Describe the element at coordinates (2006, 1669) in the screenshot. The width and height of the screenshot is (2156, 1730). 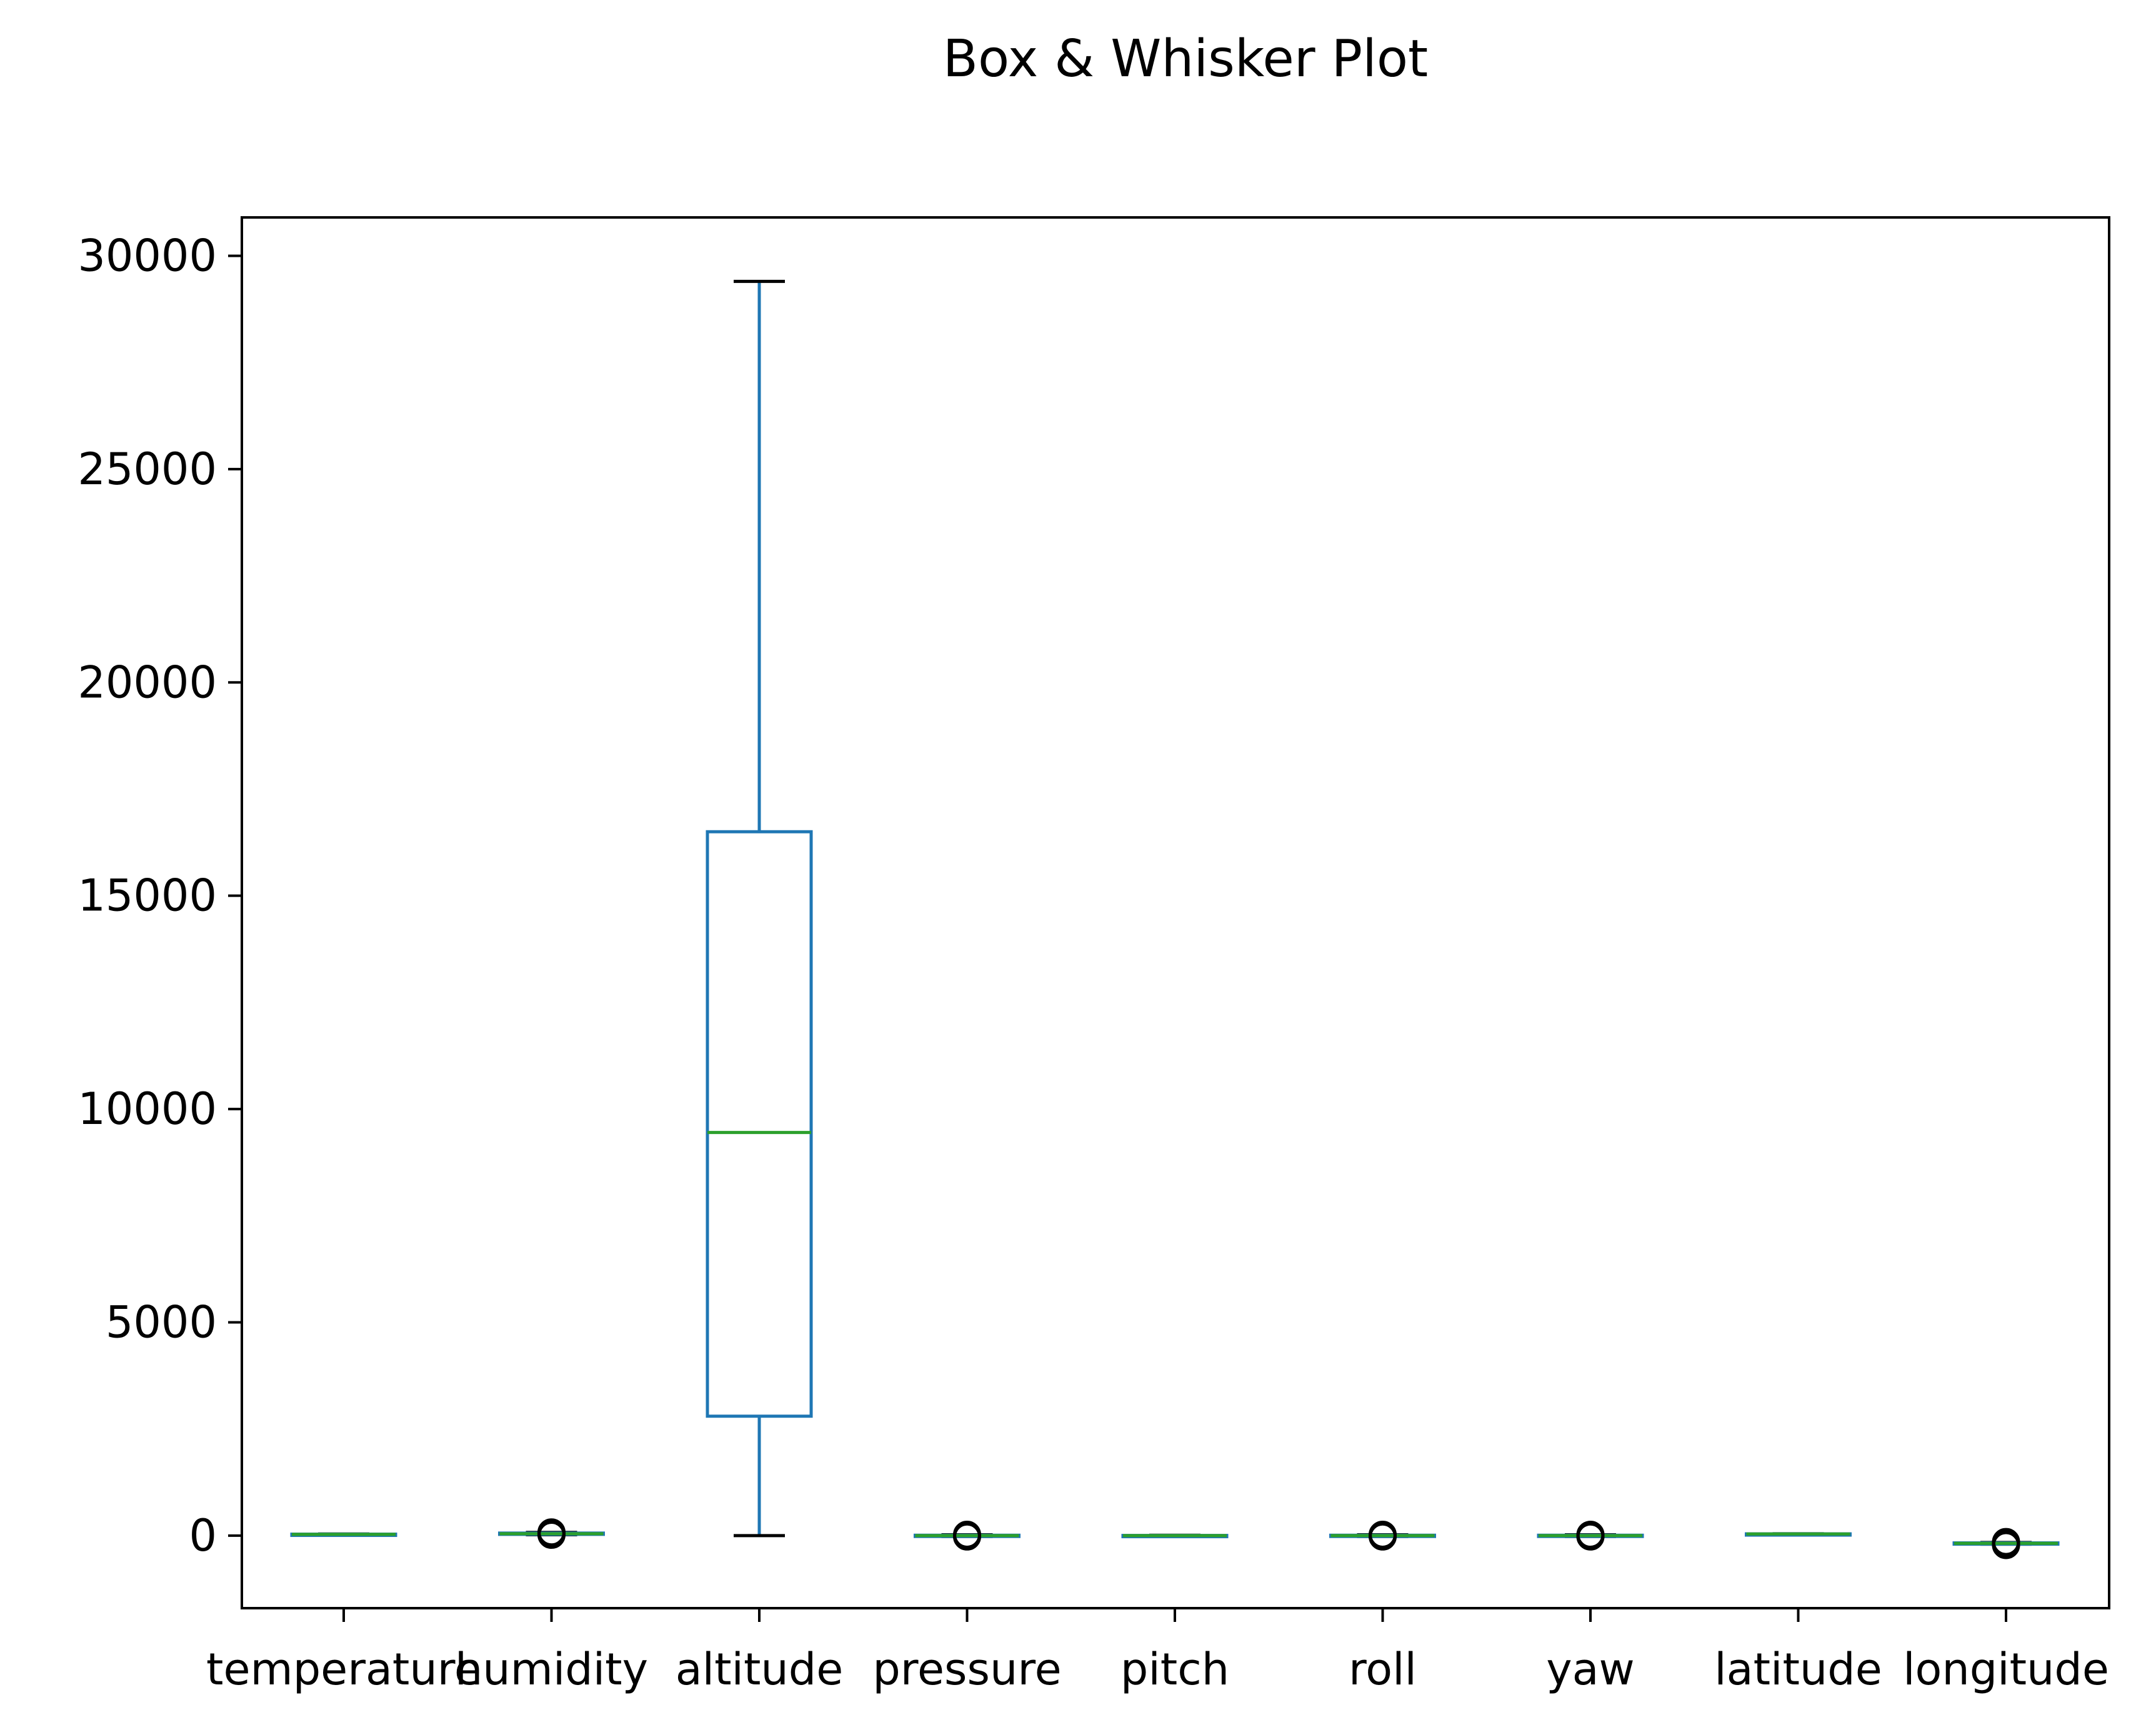
I see `x-tick-label: longitude` at that location.